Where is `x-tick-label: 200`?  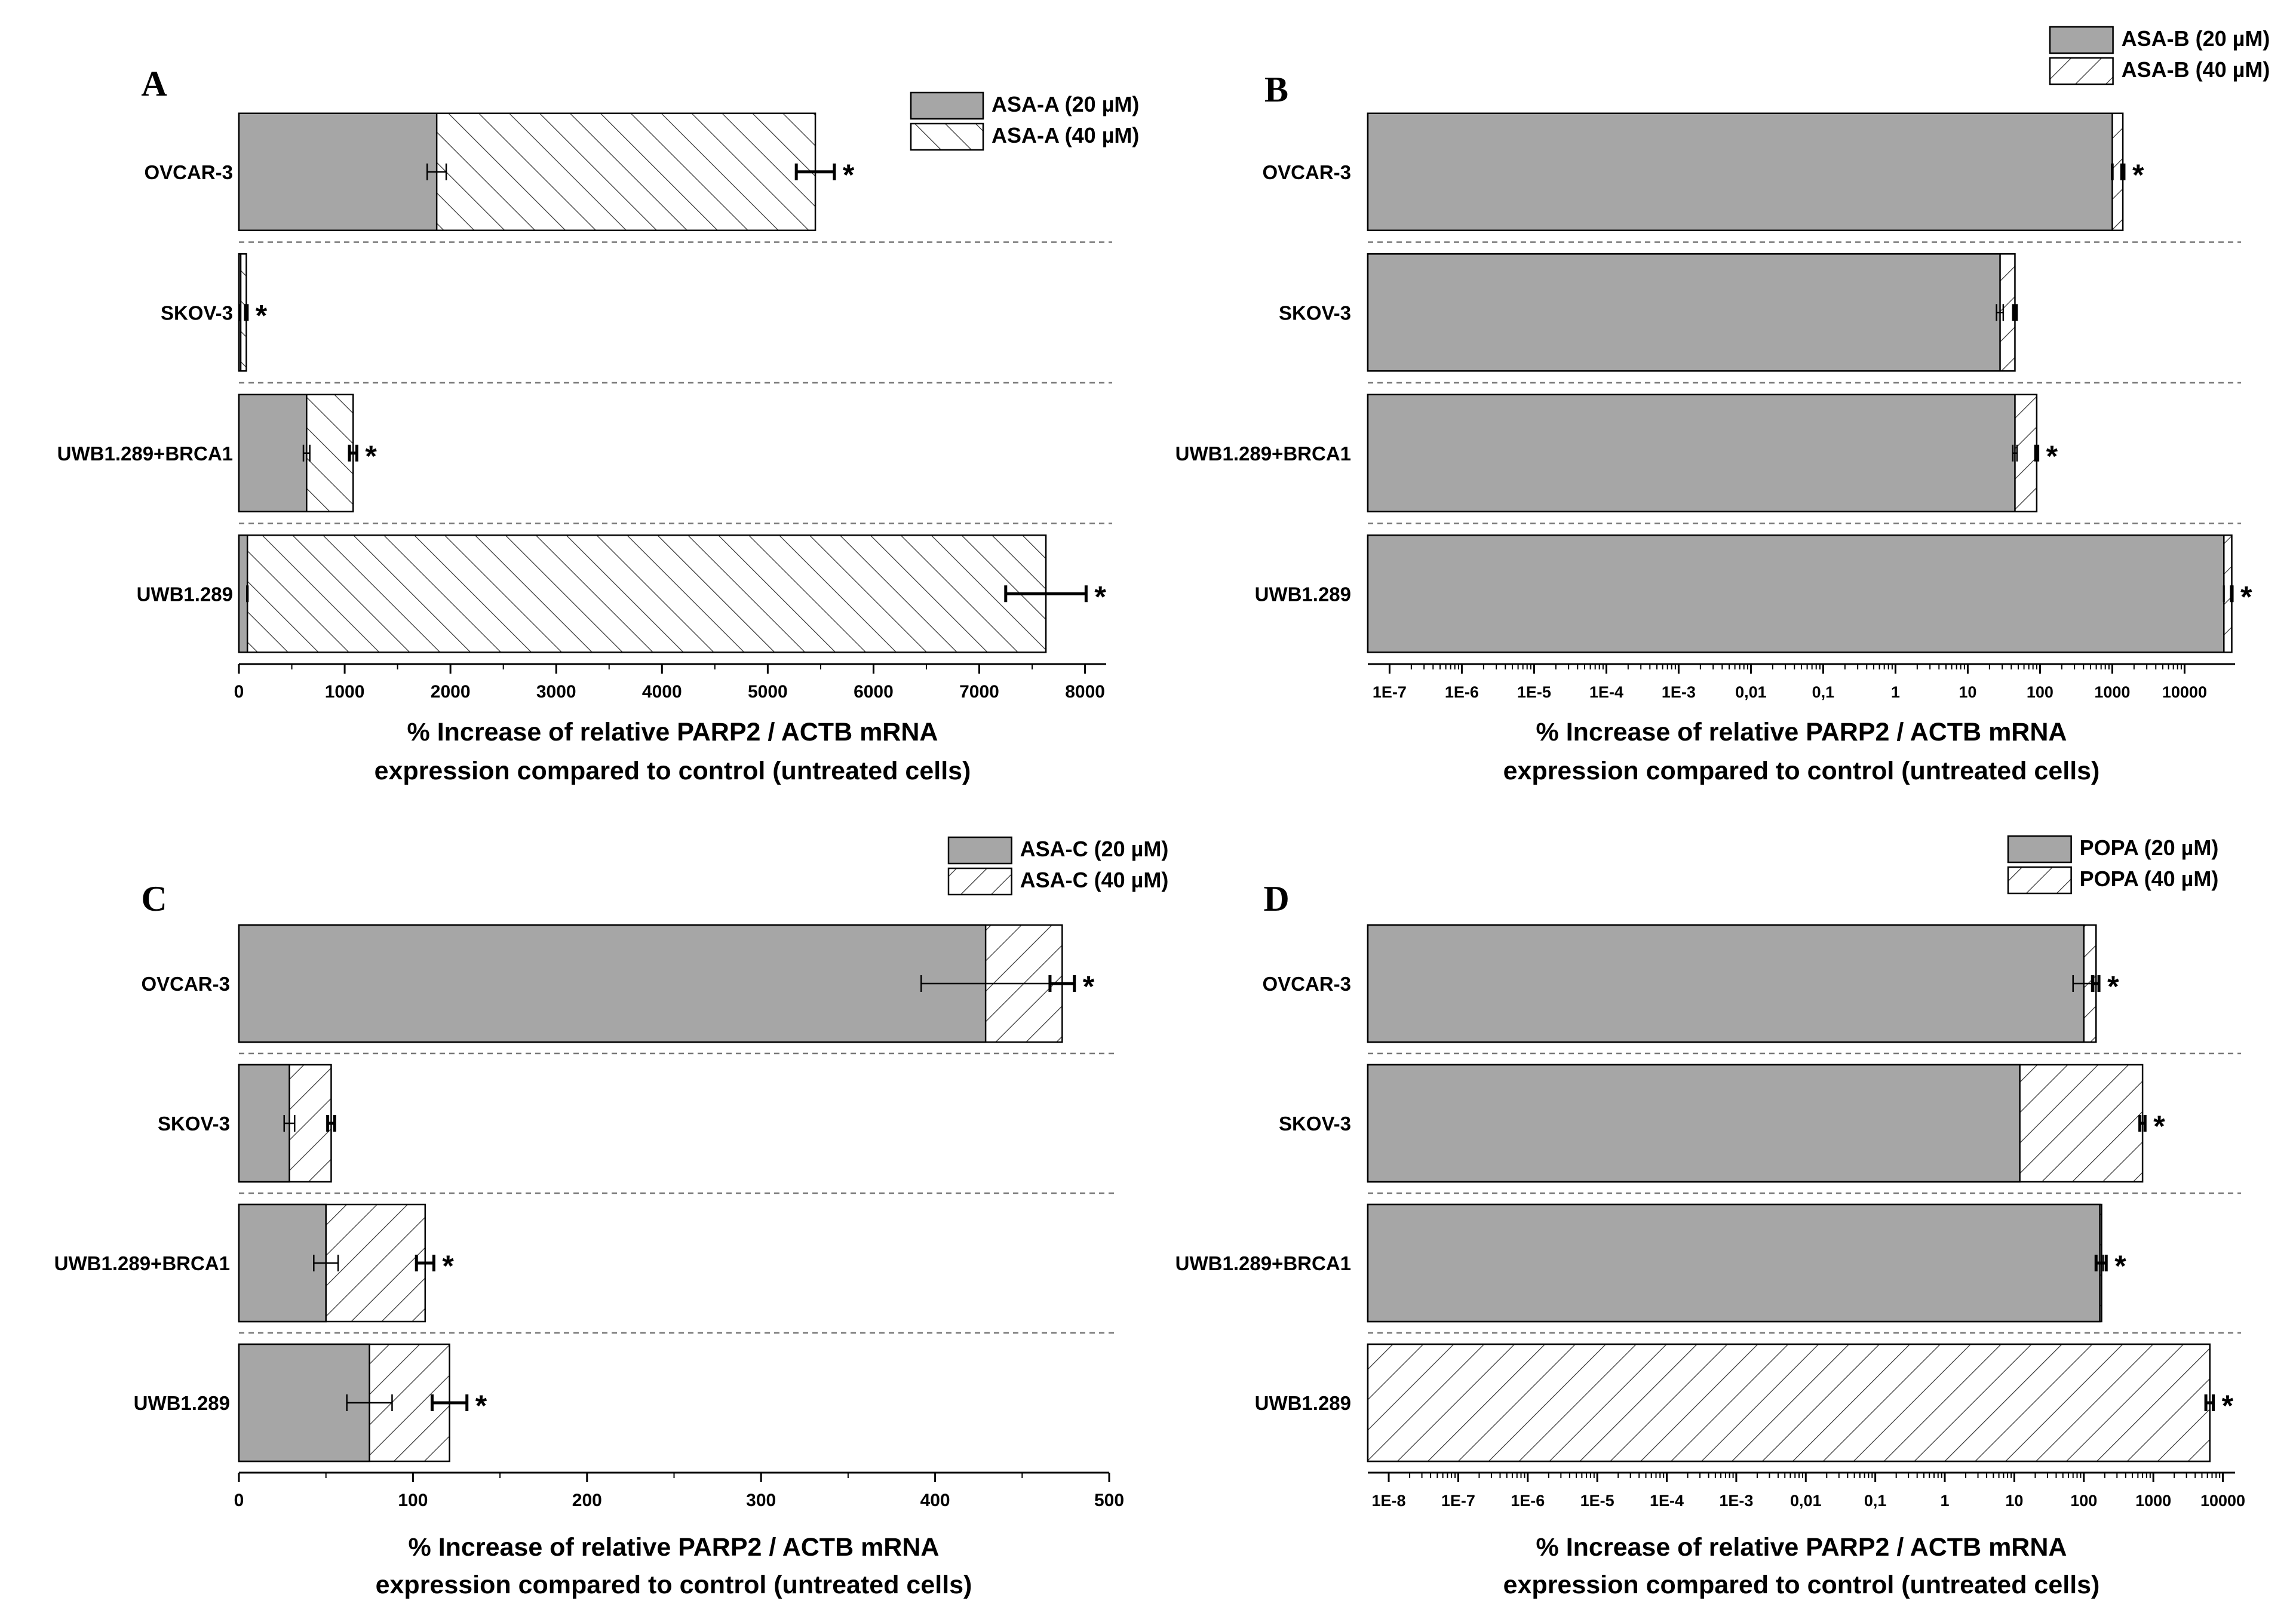
x-tick-label: 200 is located at coordinates (587, 1500).